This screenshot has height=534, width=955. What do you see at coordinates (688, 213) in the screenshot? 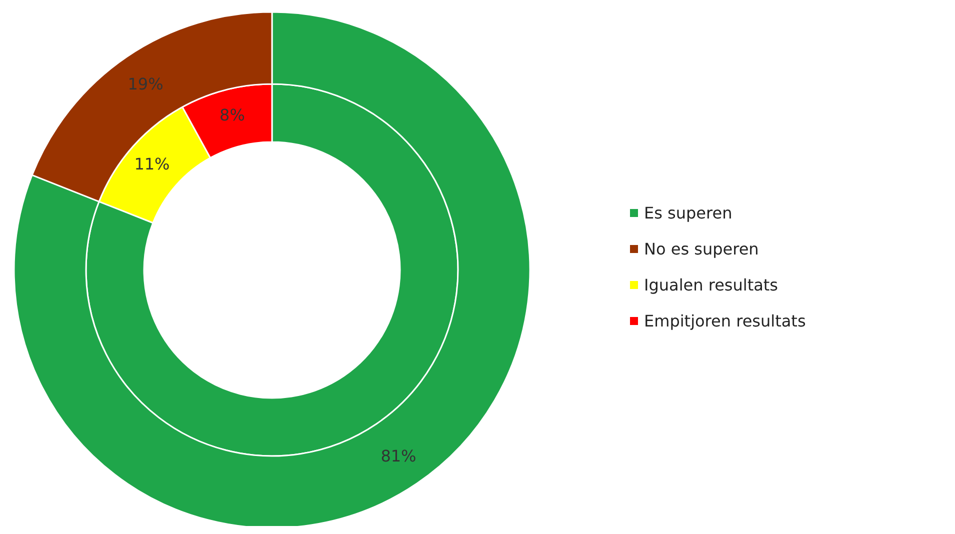
I see `legend-label: Es superen` at bounding box center [688, 213].